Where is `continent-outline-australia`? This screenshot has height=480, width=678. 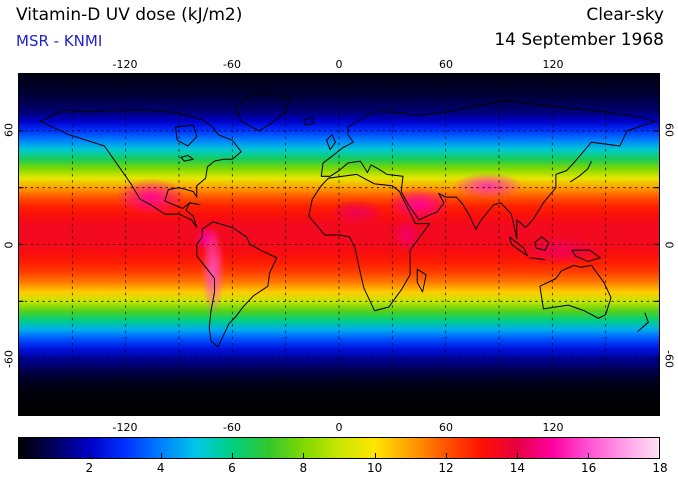
continent-outline-australia is located at coordinates (575, 291).